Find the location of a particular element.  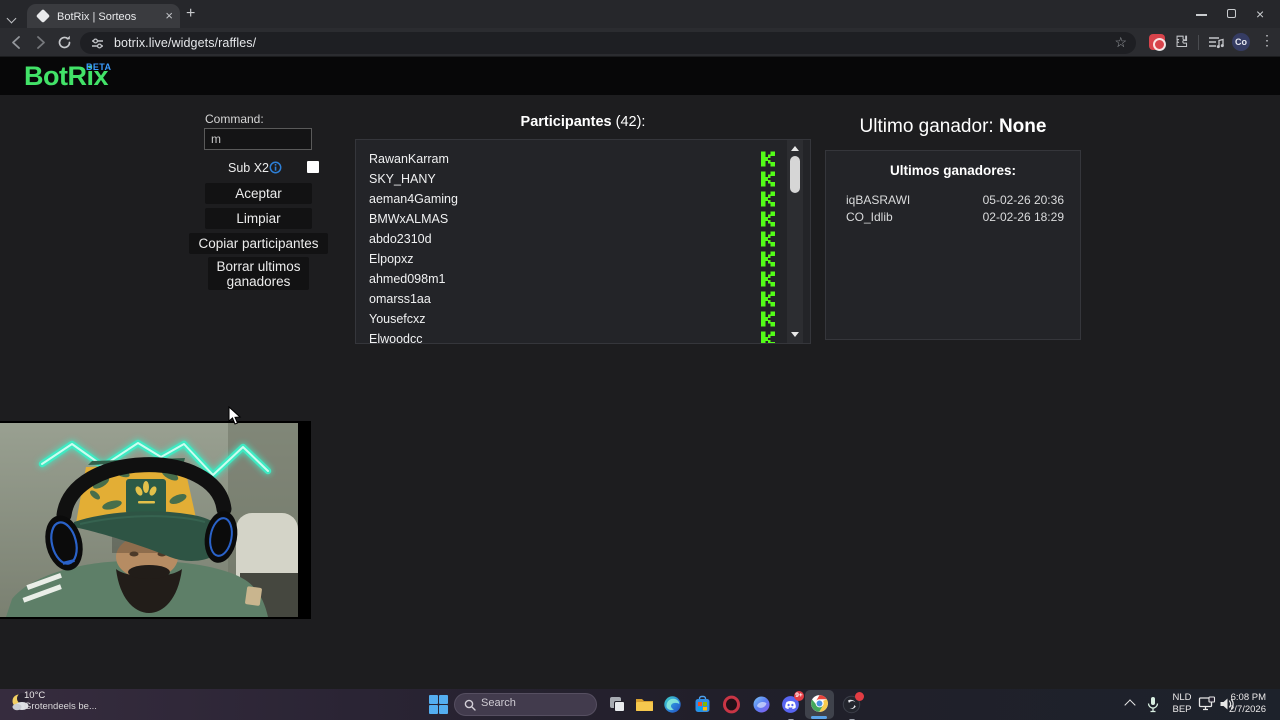

search-icon is located at coordinates (470, 705).